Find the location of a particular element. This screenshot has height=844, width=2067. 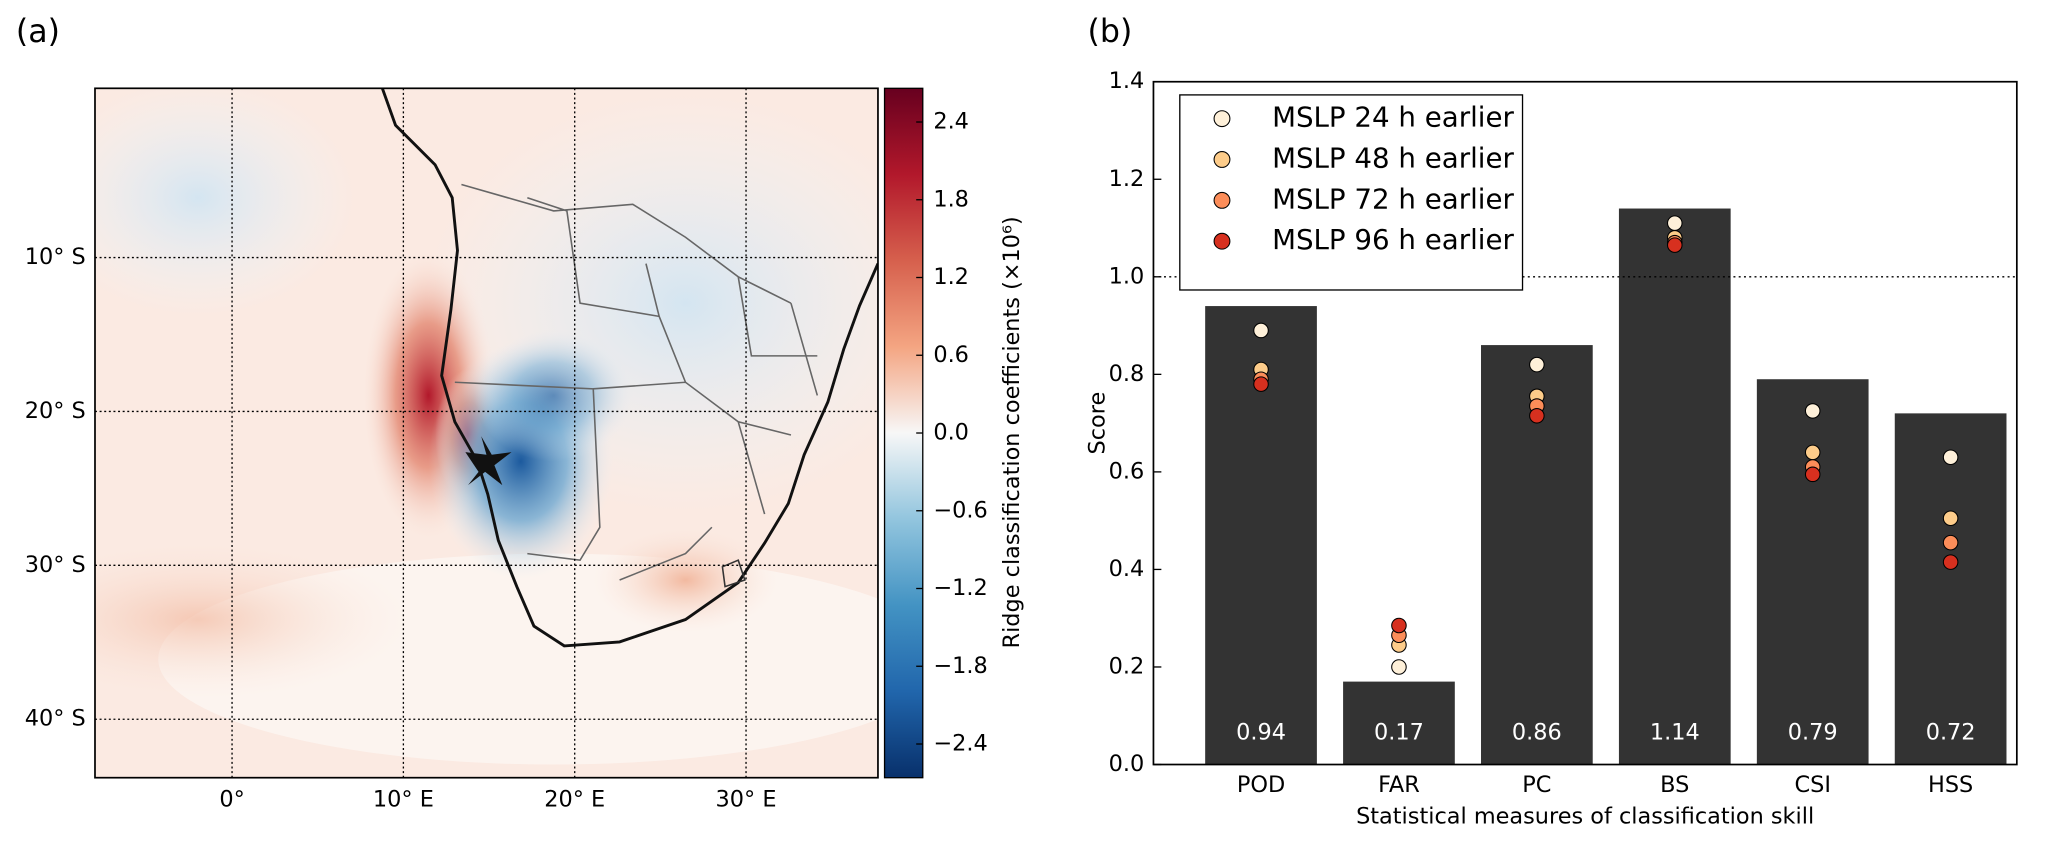

y-tick-label: 30° S is located at coordinates (55, 565).